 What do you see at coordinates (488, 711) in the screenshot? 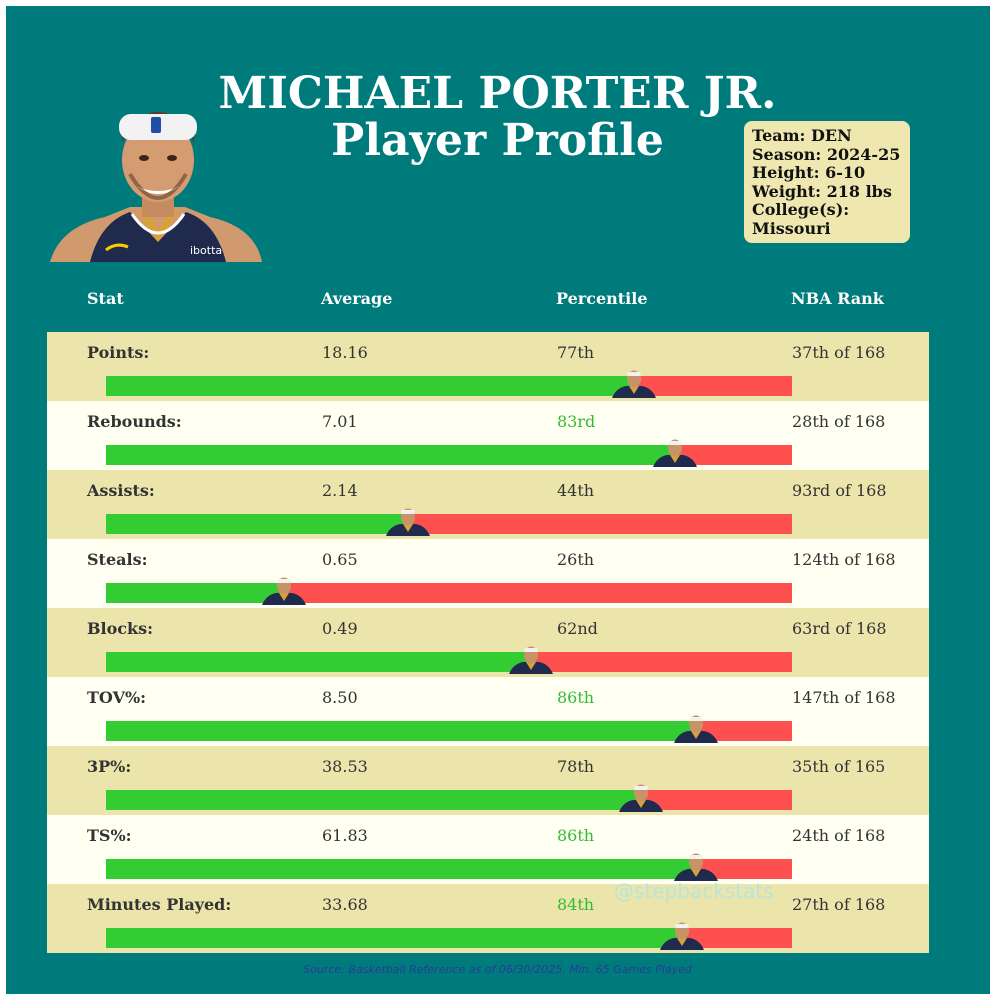
I see `table-row: TOV%: 8.50 86th 147th of 168` at bounding box center [488, 711].